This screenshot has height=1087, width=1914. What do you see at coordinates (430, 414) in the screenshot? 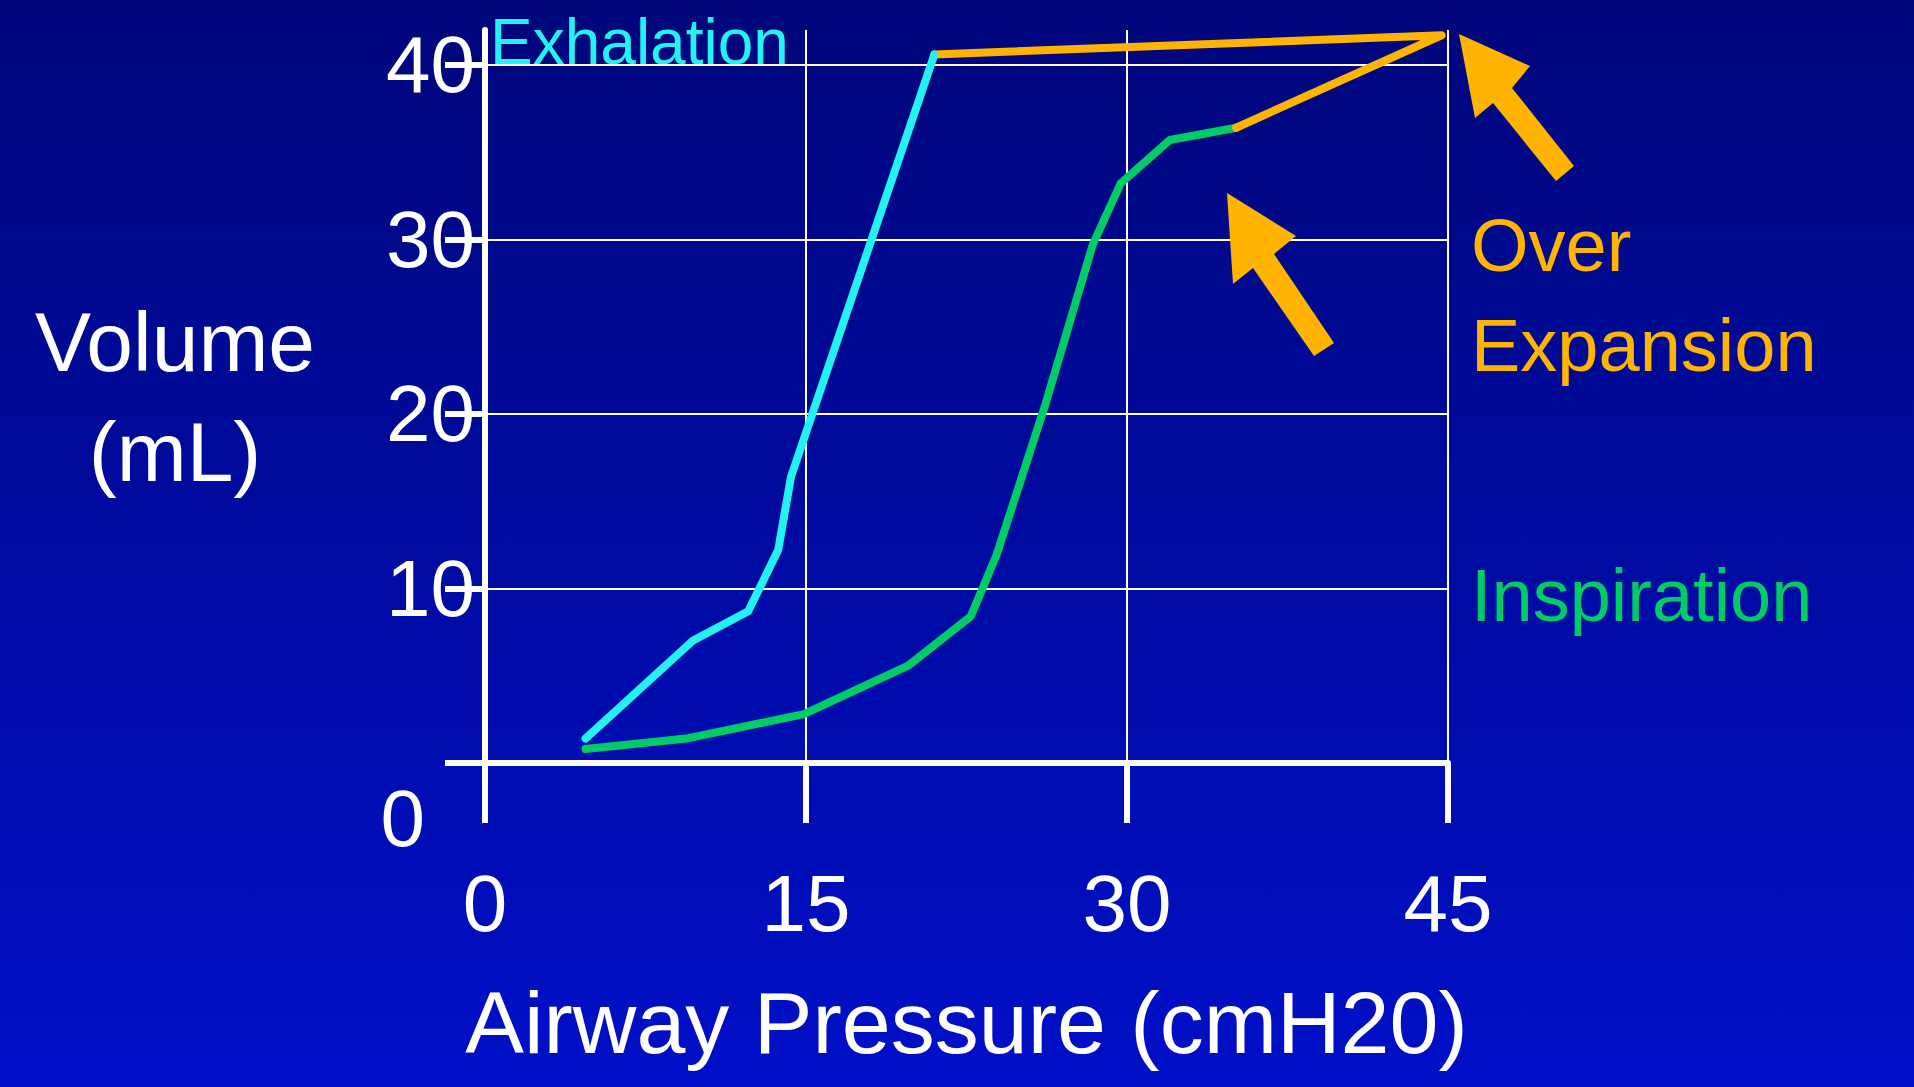
I see `y-tick-label: 20` at bounding box center [430, 414].